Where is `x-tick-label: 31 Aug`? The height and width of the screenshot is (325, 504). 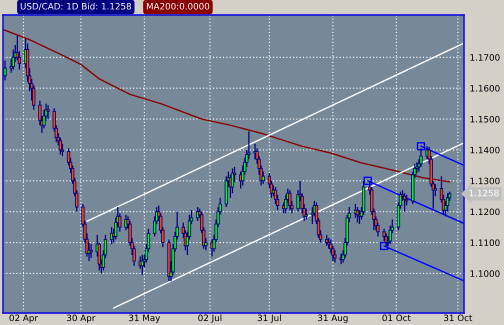 x-tick-label: 31 Aug is located at coordinates (333, 318).